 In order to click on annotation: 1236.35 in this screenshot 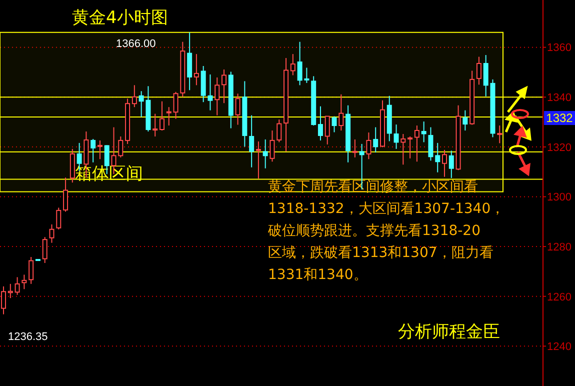, I will do `click(28, 337)`.